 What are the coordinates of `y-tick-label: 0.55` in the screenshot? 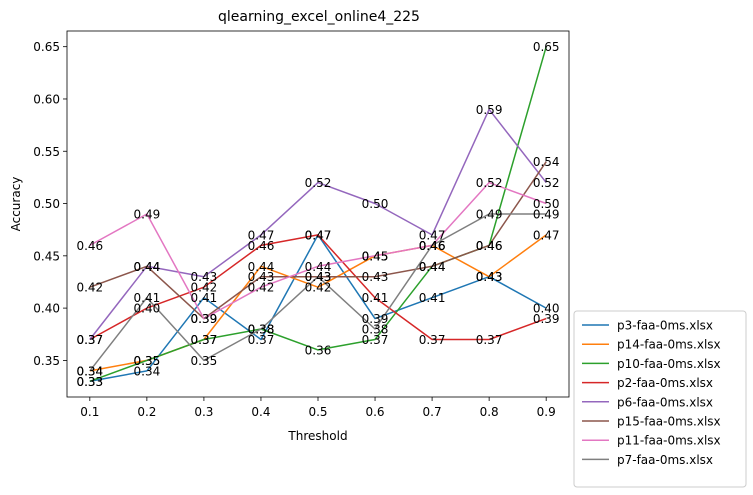 It's located at (46, 152).